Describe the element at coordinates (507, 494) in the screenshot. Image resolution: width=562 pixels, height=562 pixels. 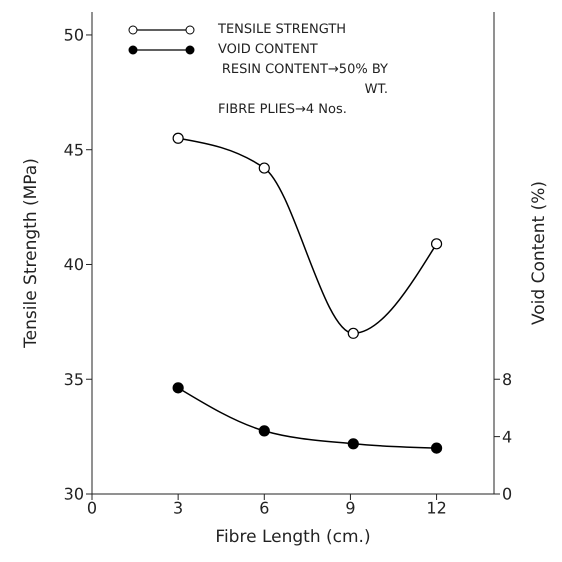
I see `y2-tick-label: 0` at that location.